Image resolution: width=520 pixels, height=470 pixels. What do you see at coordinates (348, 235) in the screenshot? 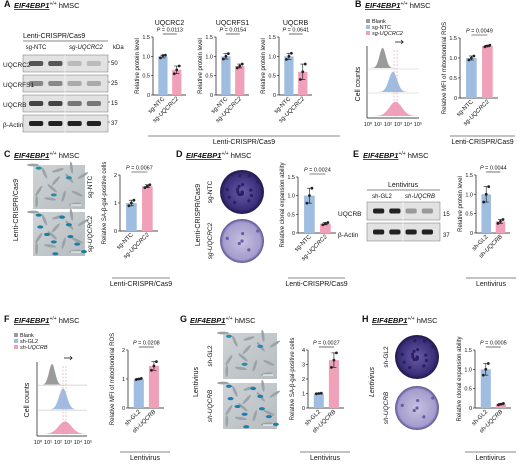
I see `protein-label: β-Actin` at bounding box center [348, 235].